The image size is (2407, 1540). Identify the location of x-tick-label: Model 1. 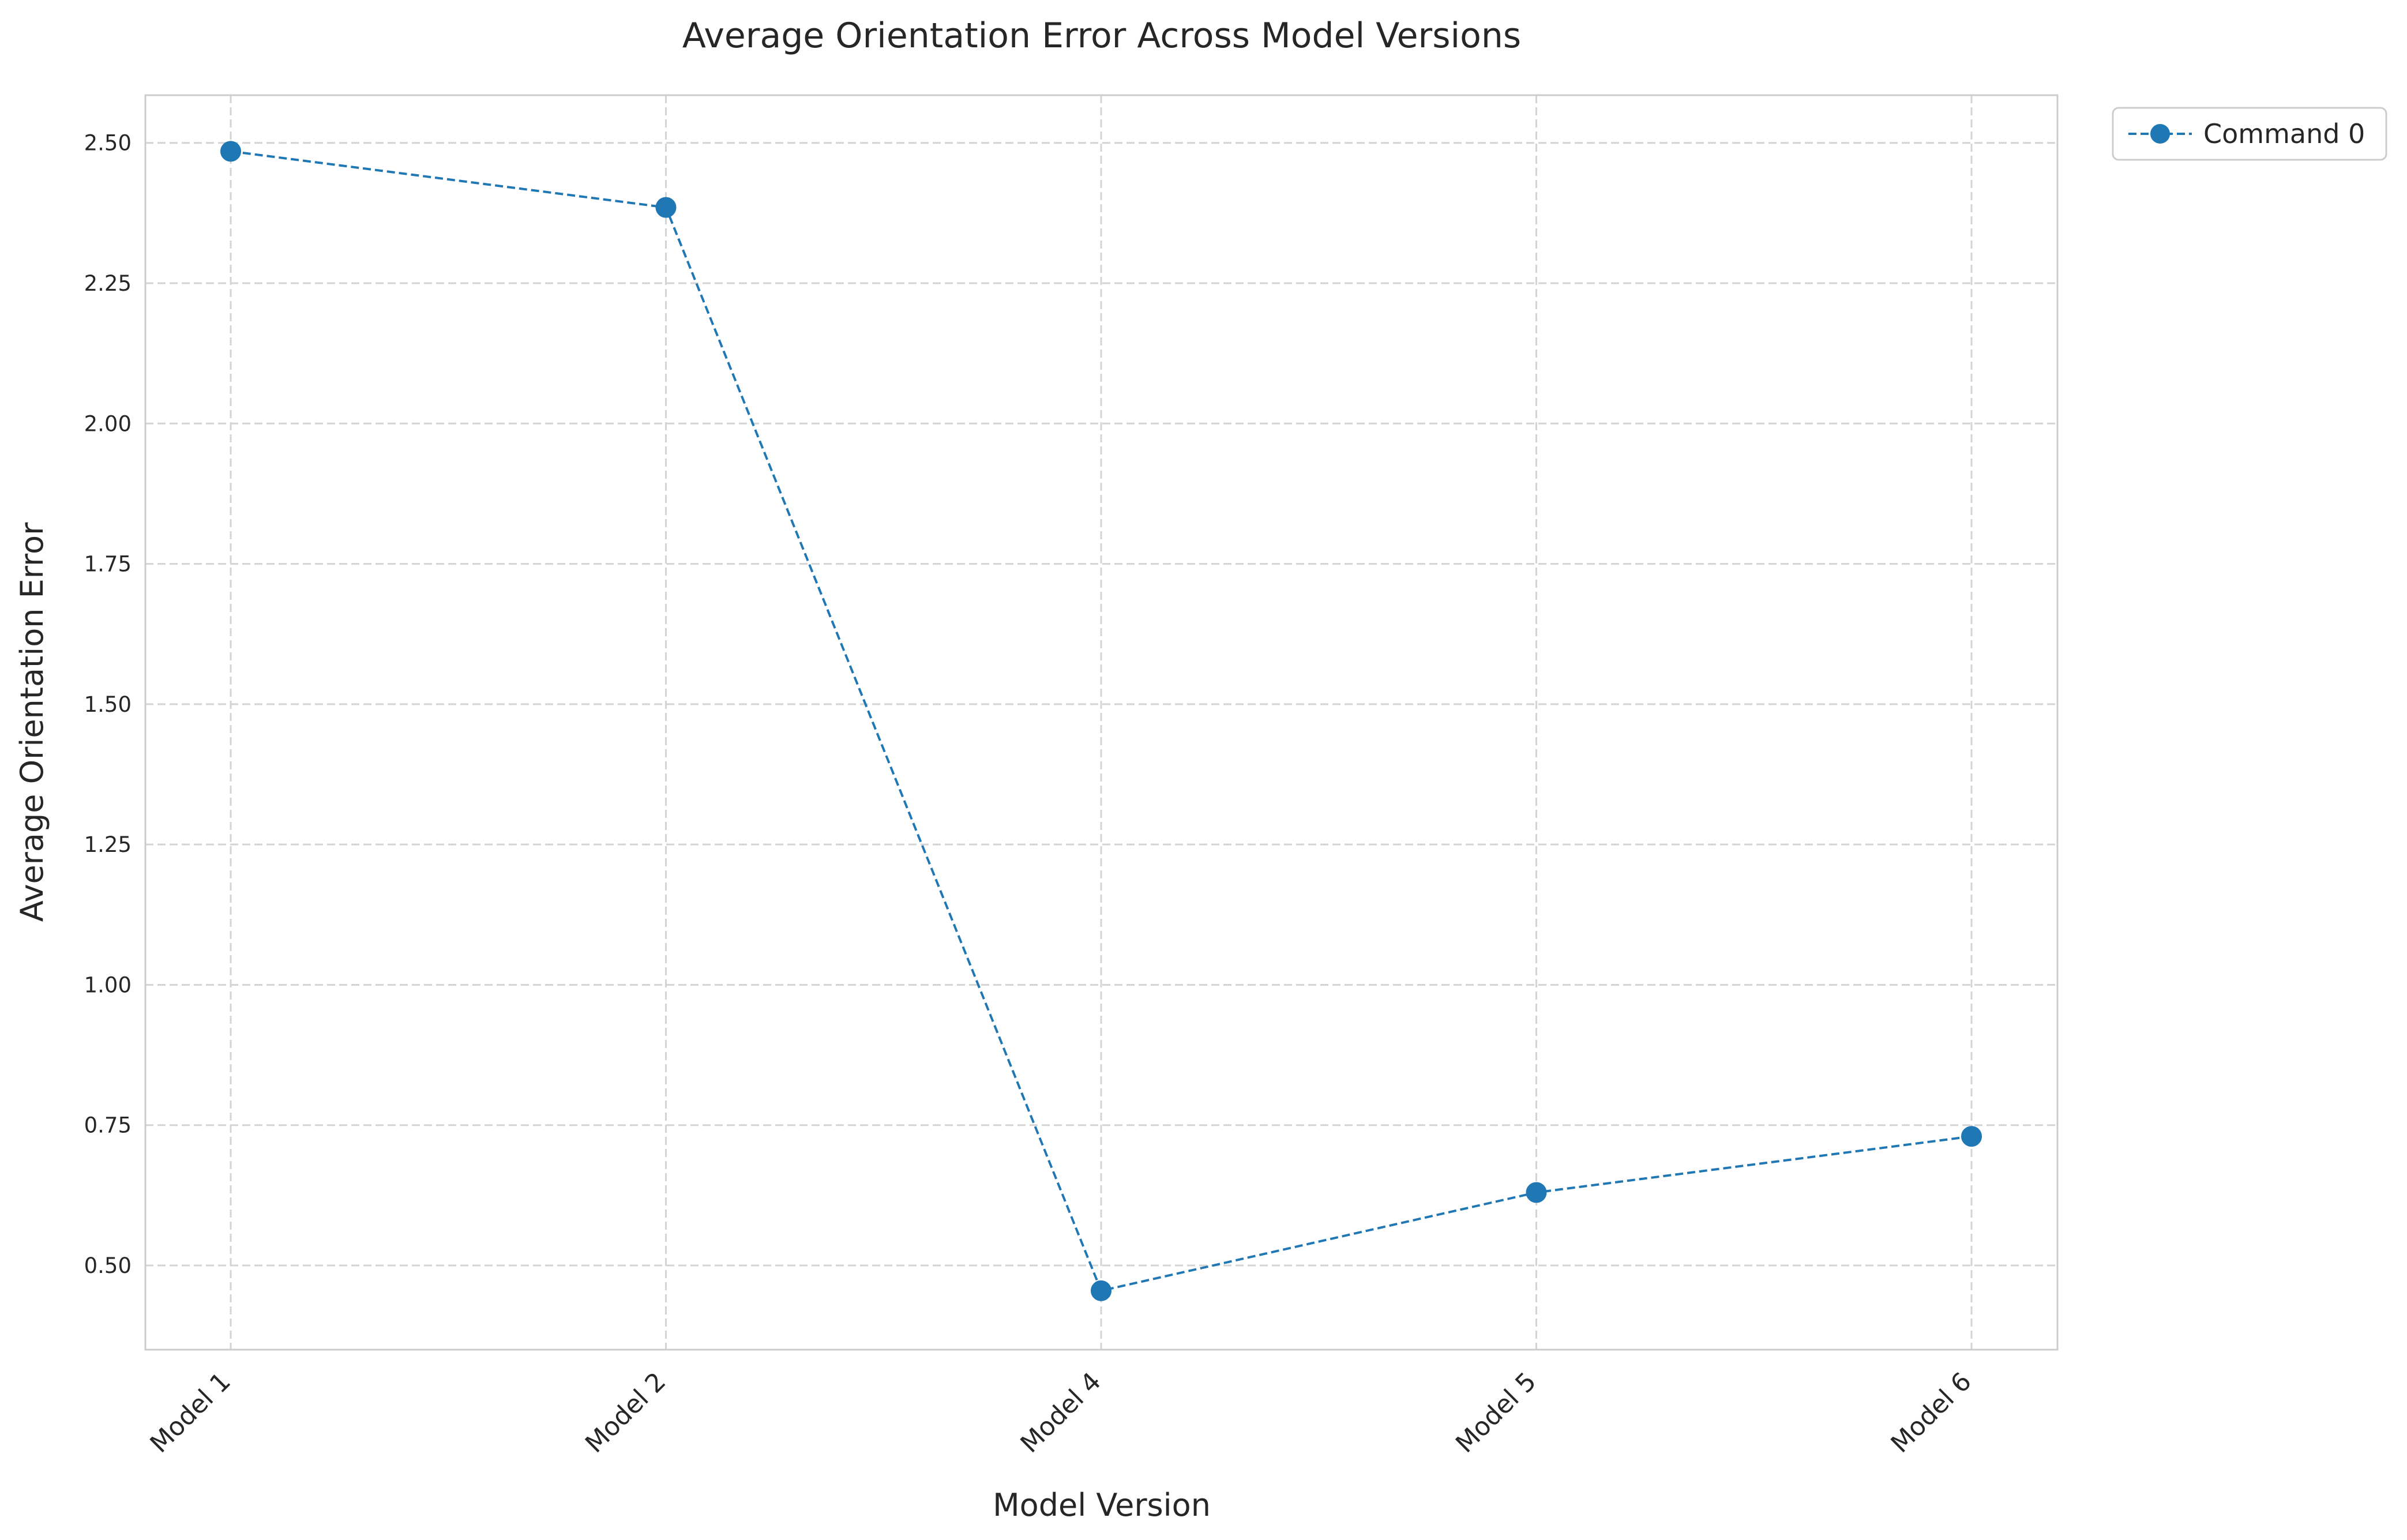
(190, 1413).